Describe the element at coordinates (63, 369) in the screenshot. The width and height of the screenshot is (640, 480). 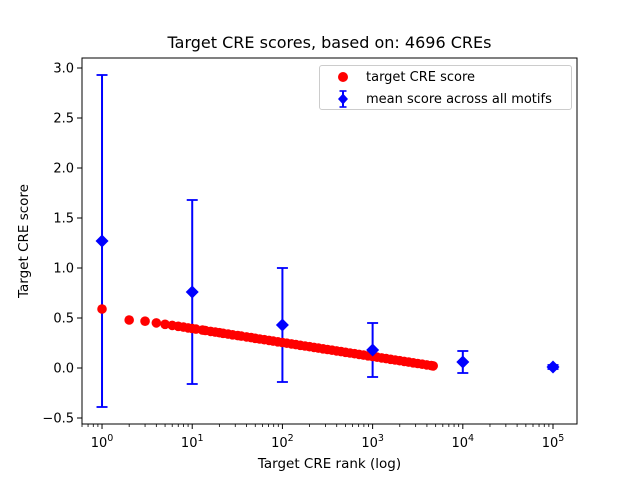
I see `y-tick-label: 0.0` at that location.